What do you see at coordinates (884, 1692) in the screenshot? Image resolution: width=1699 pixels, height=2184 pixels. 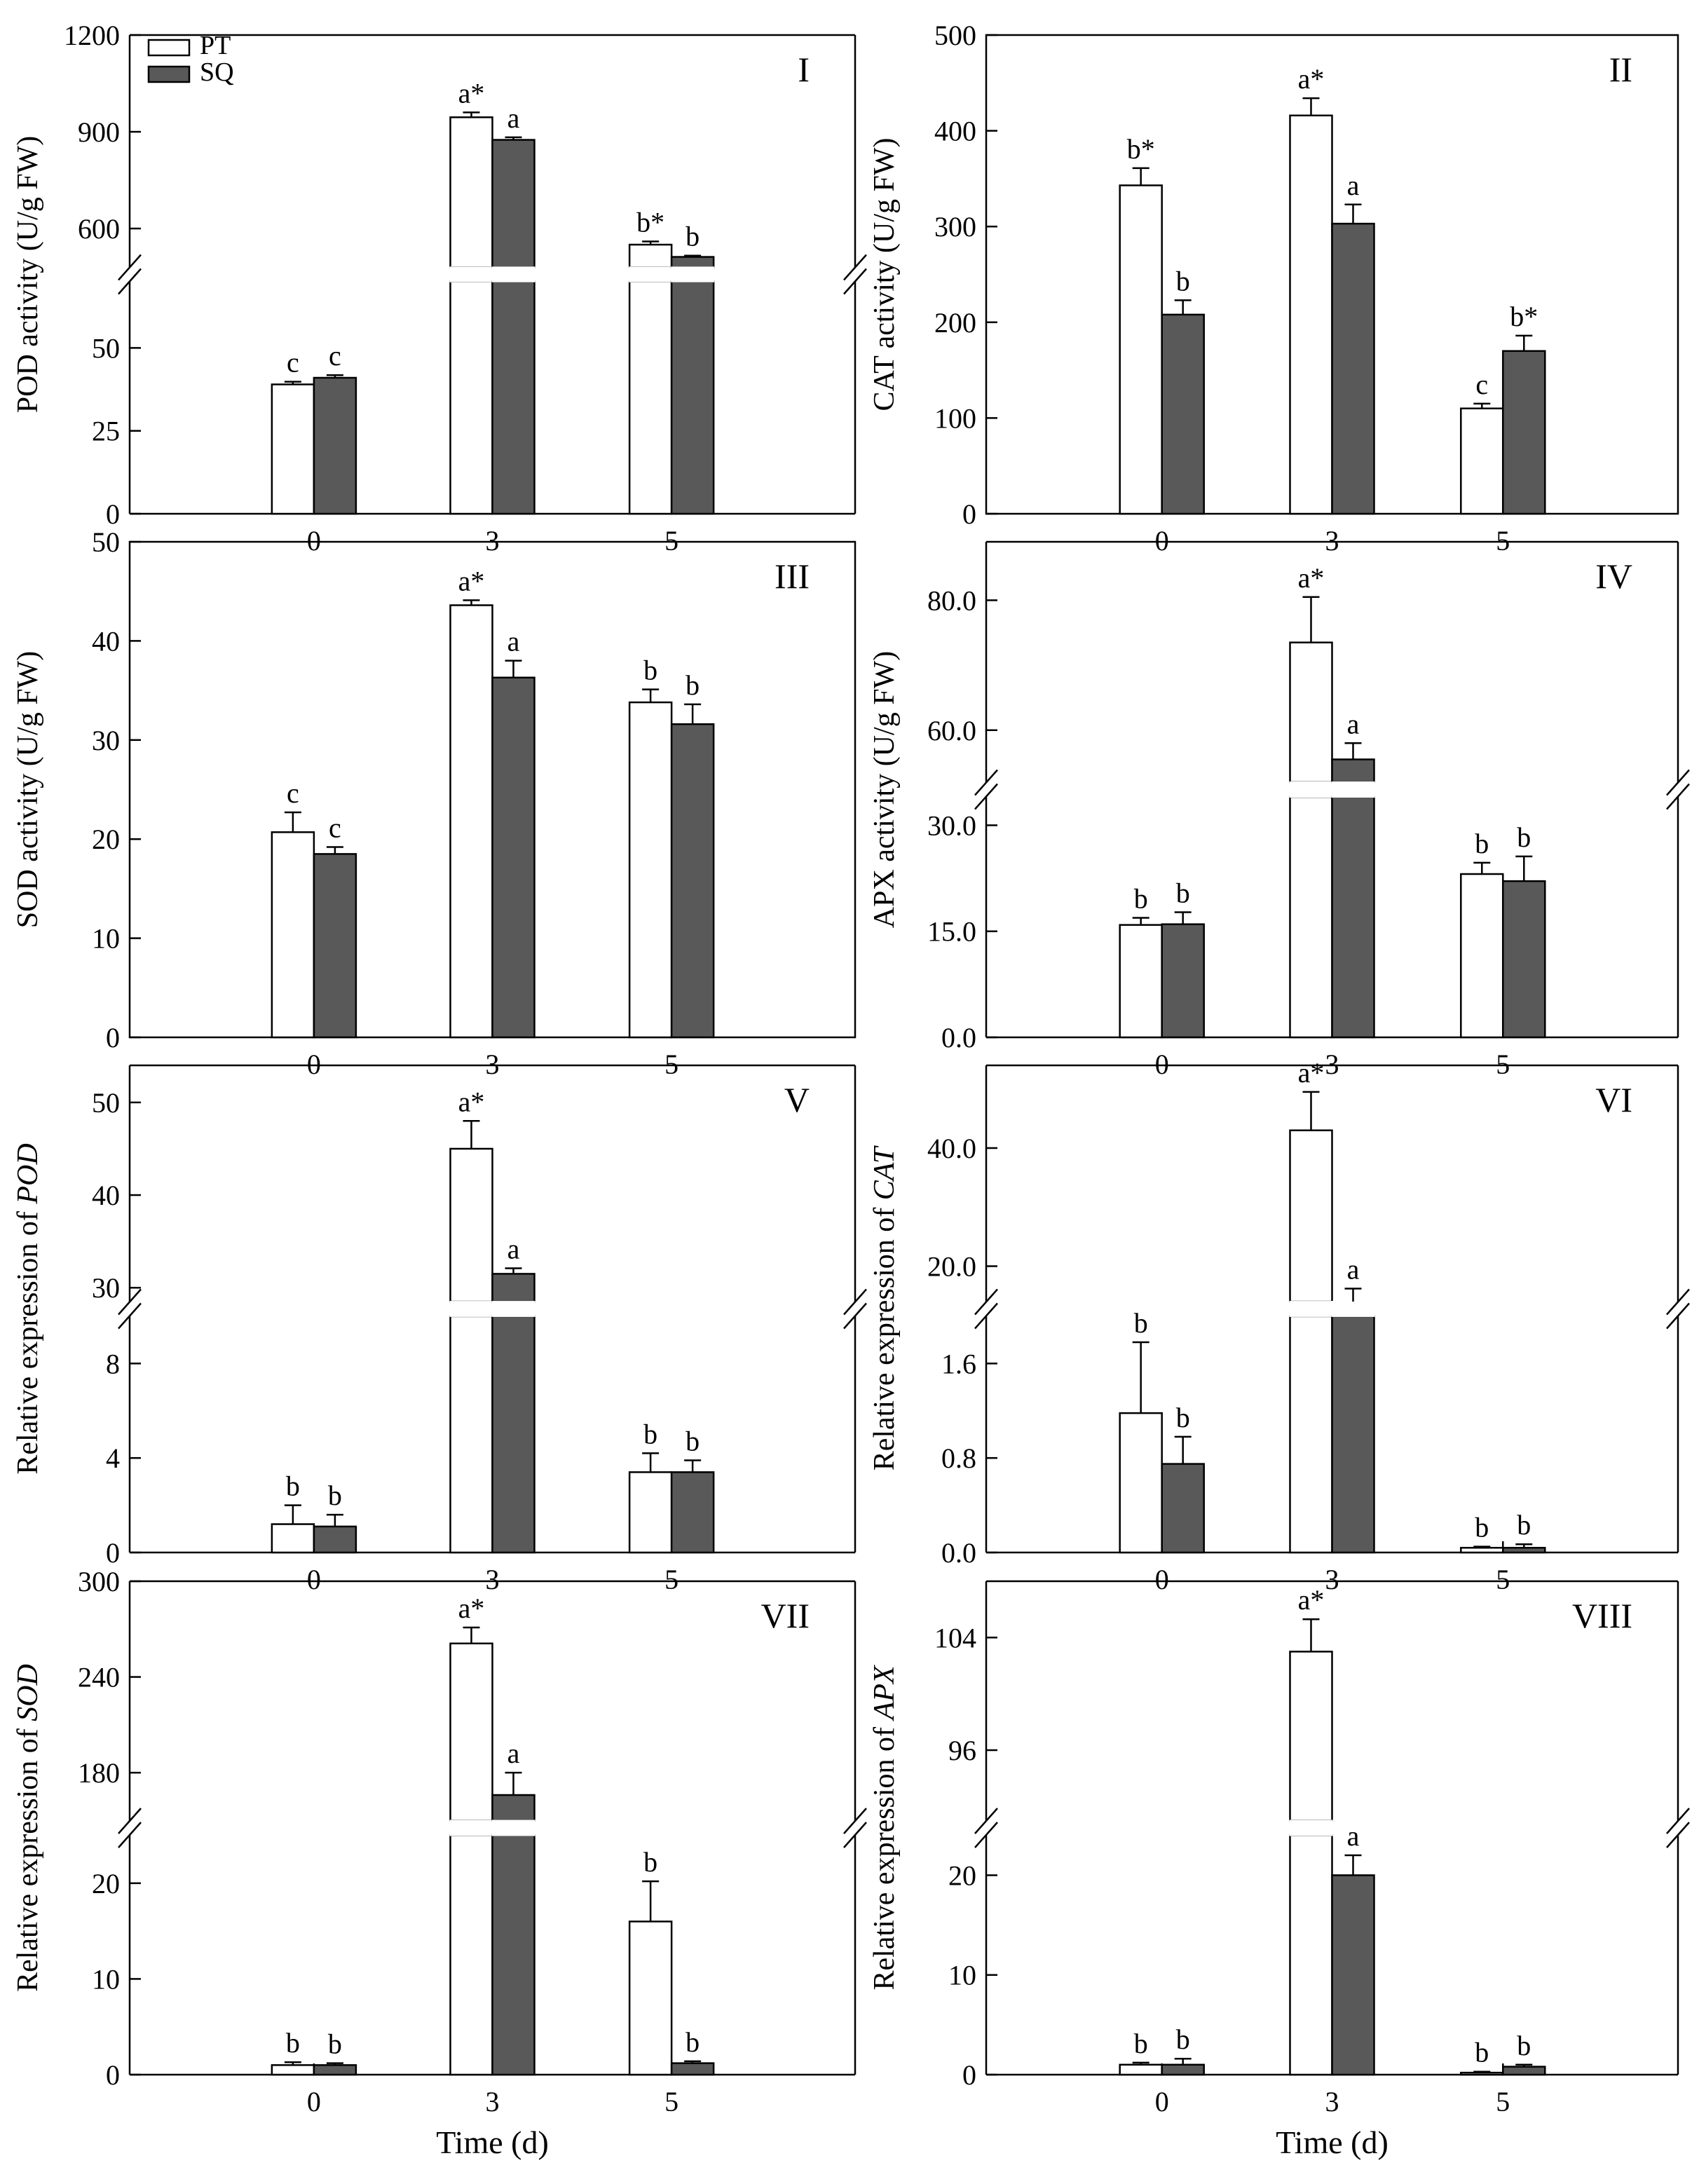 I see `y-axis-label-gene: APX` at bounding box center [884, 1692].